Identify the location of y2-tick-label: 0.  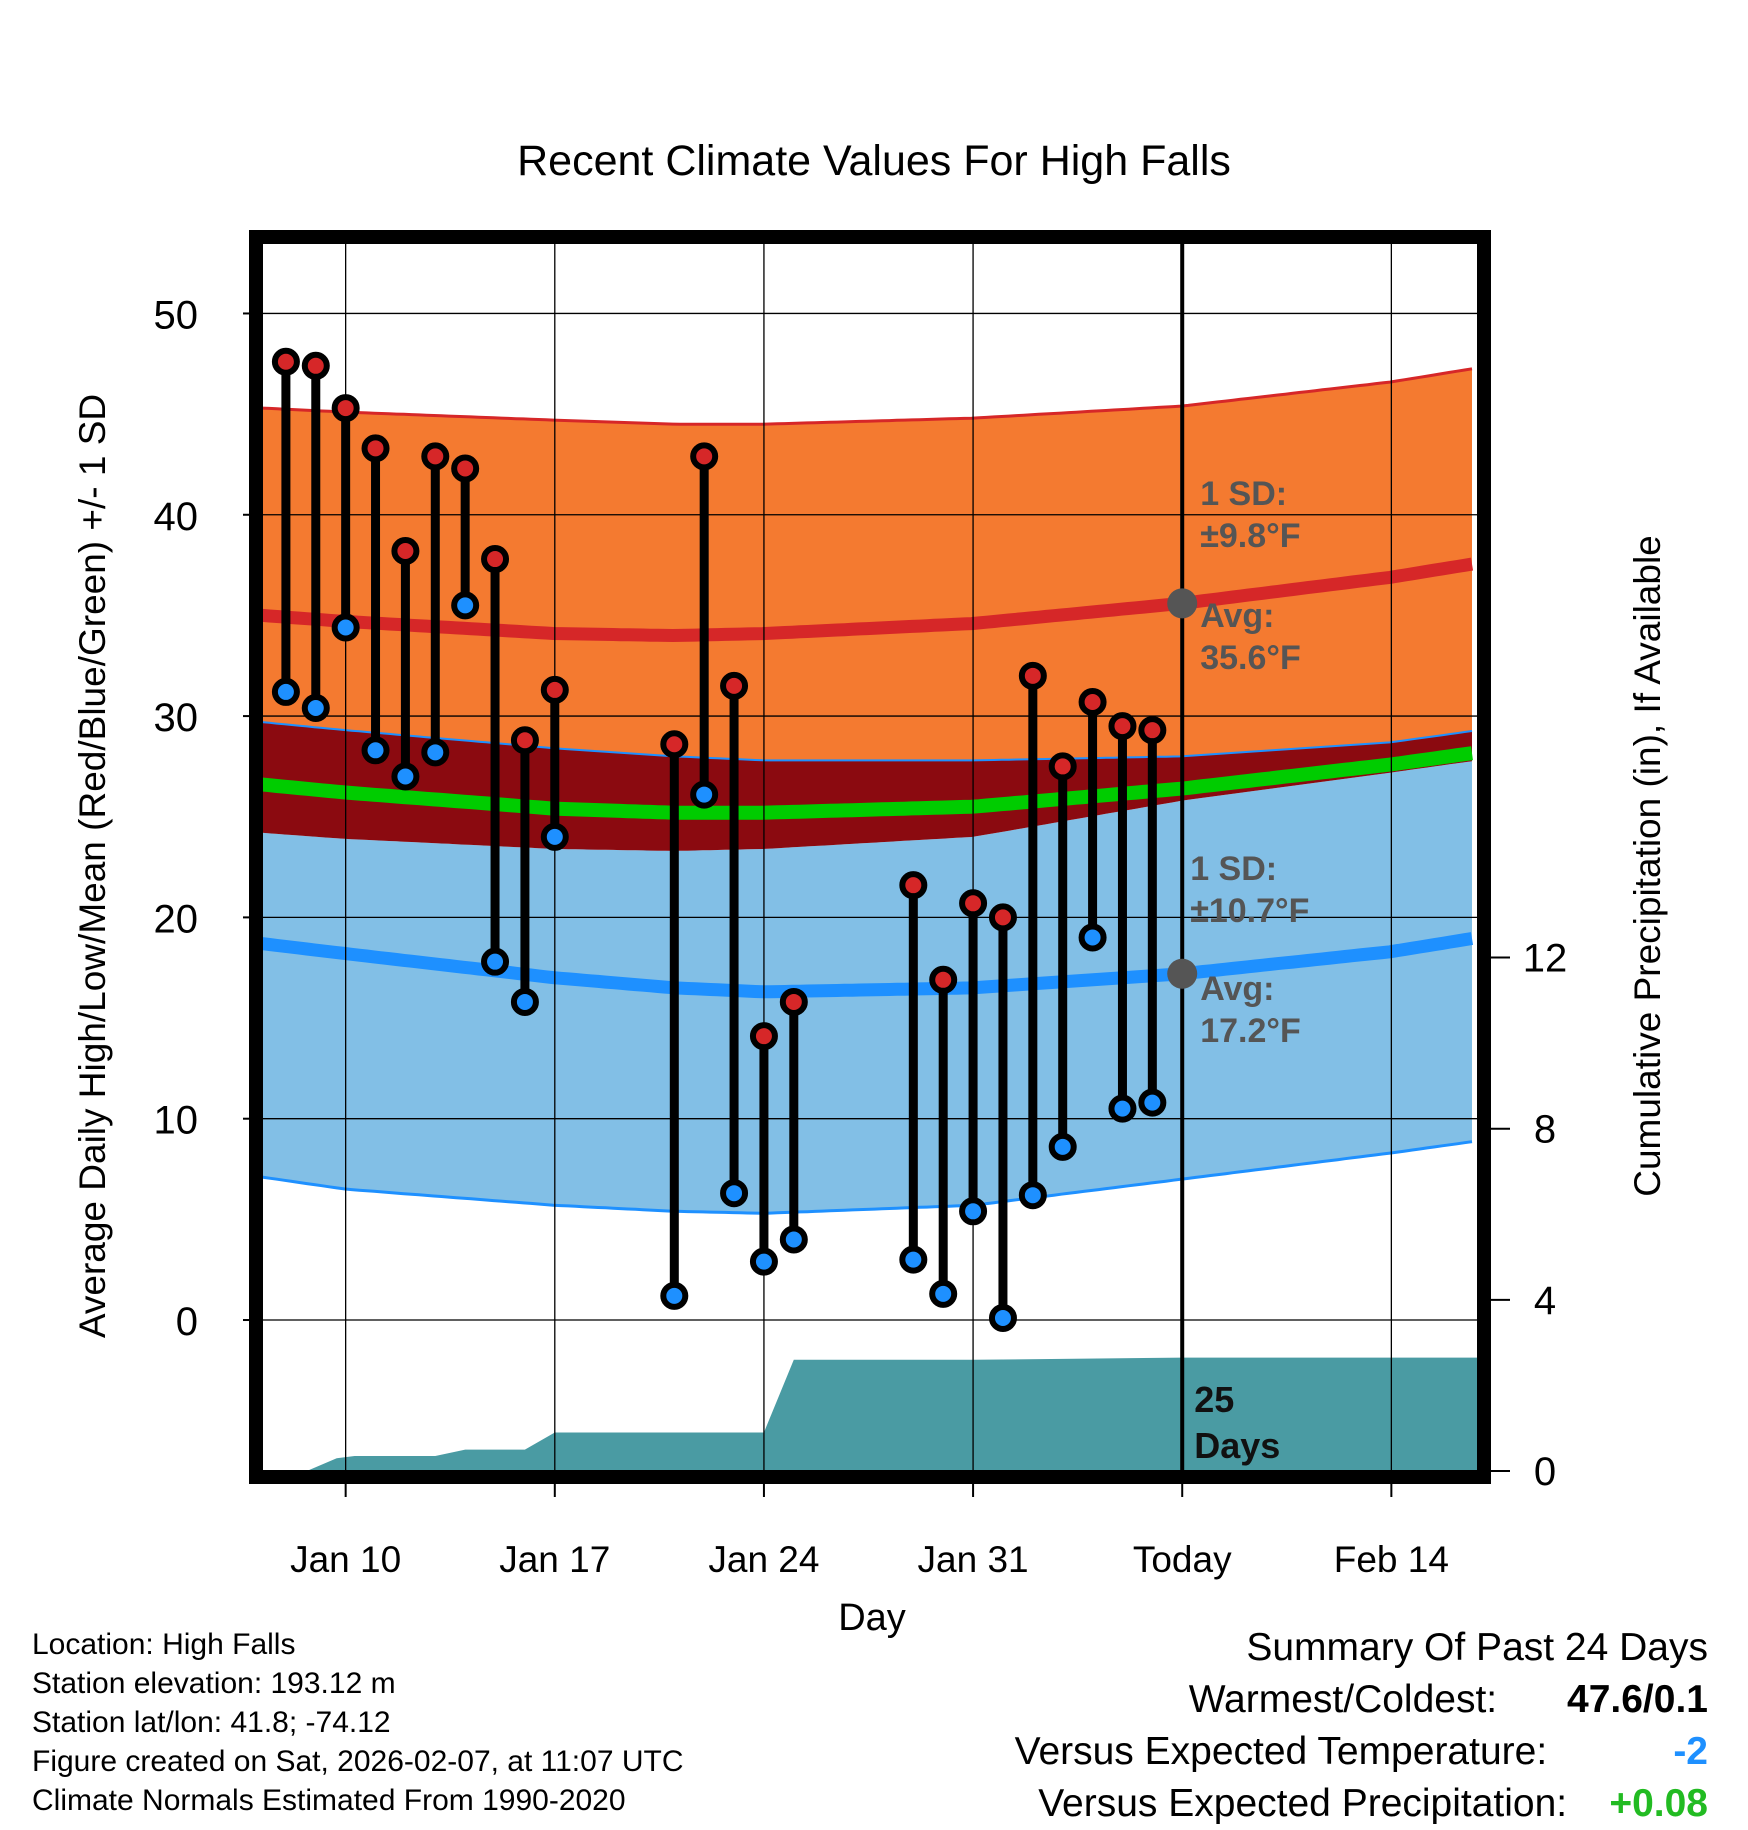
(1545, 1472).